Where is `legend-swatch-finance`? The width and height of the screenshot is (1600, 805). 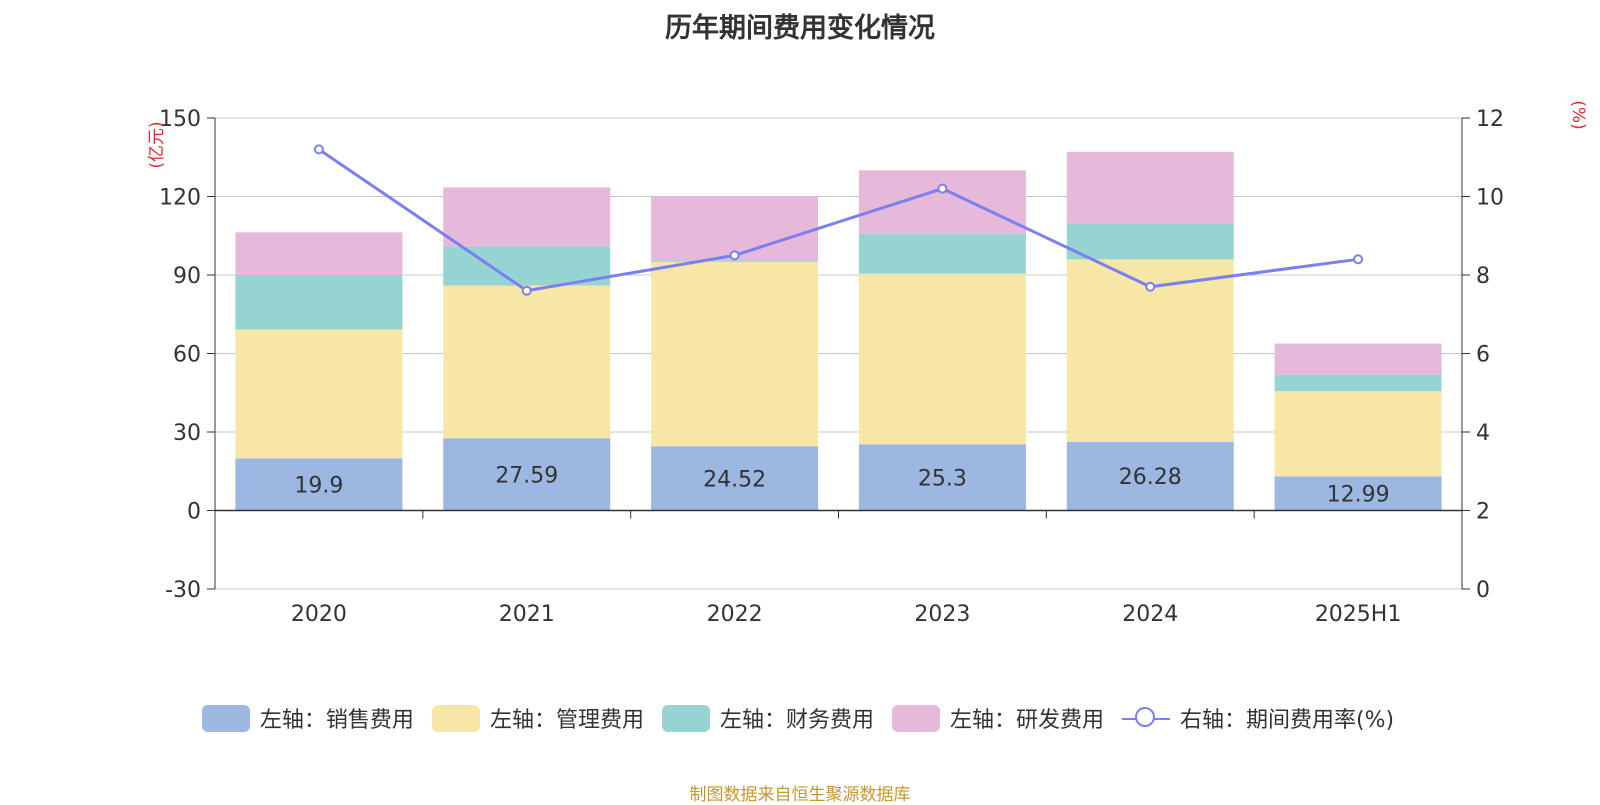 legend-swatch-finance is located at coordinates (685, 718).